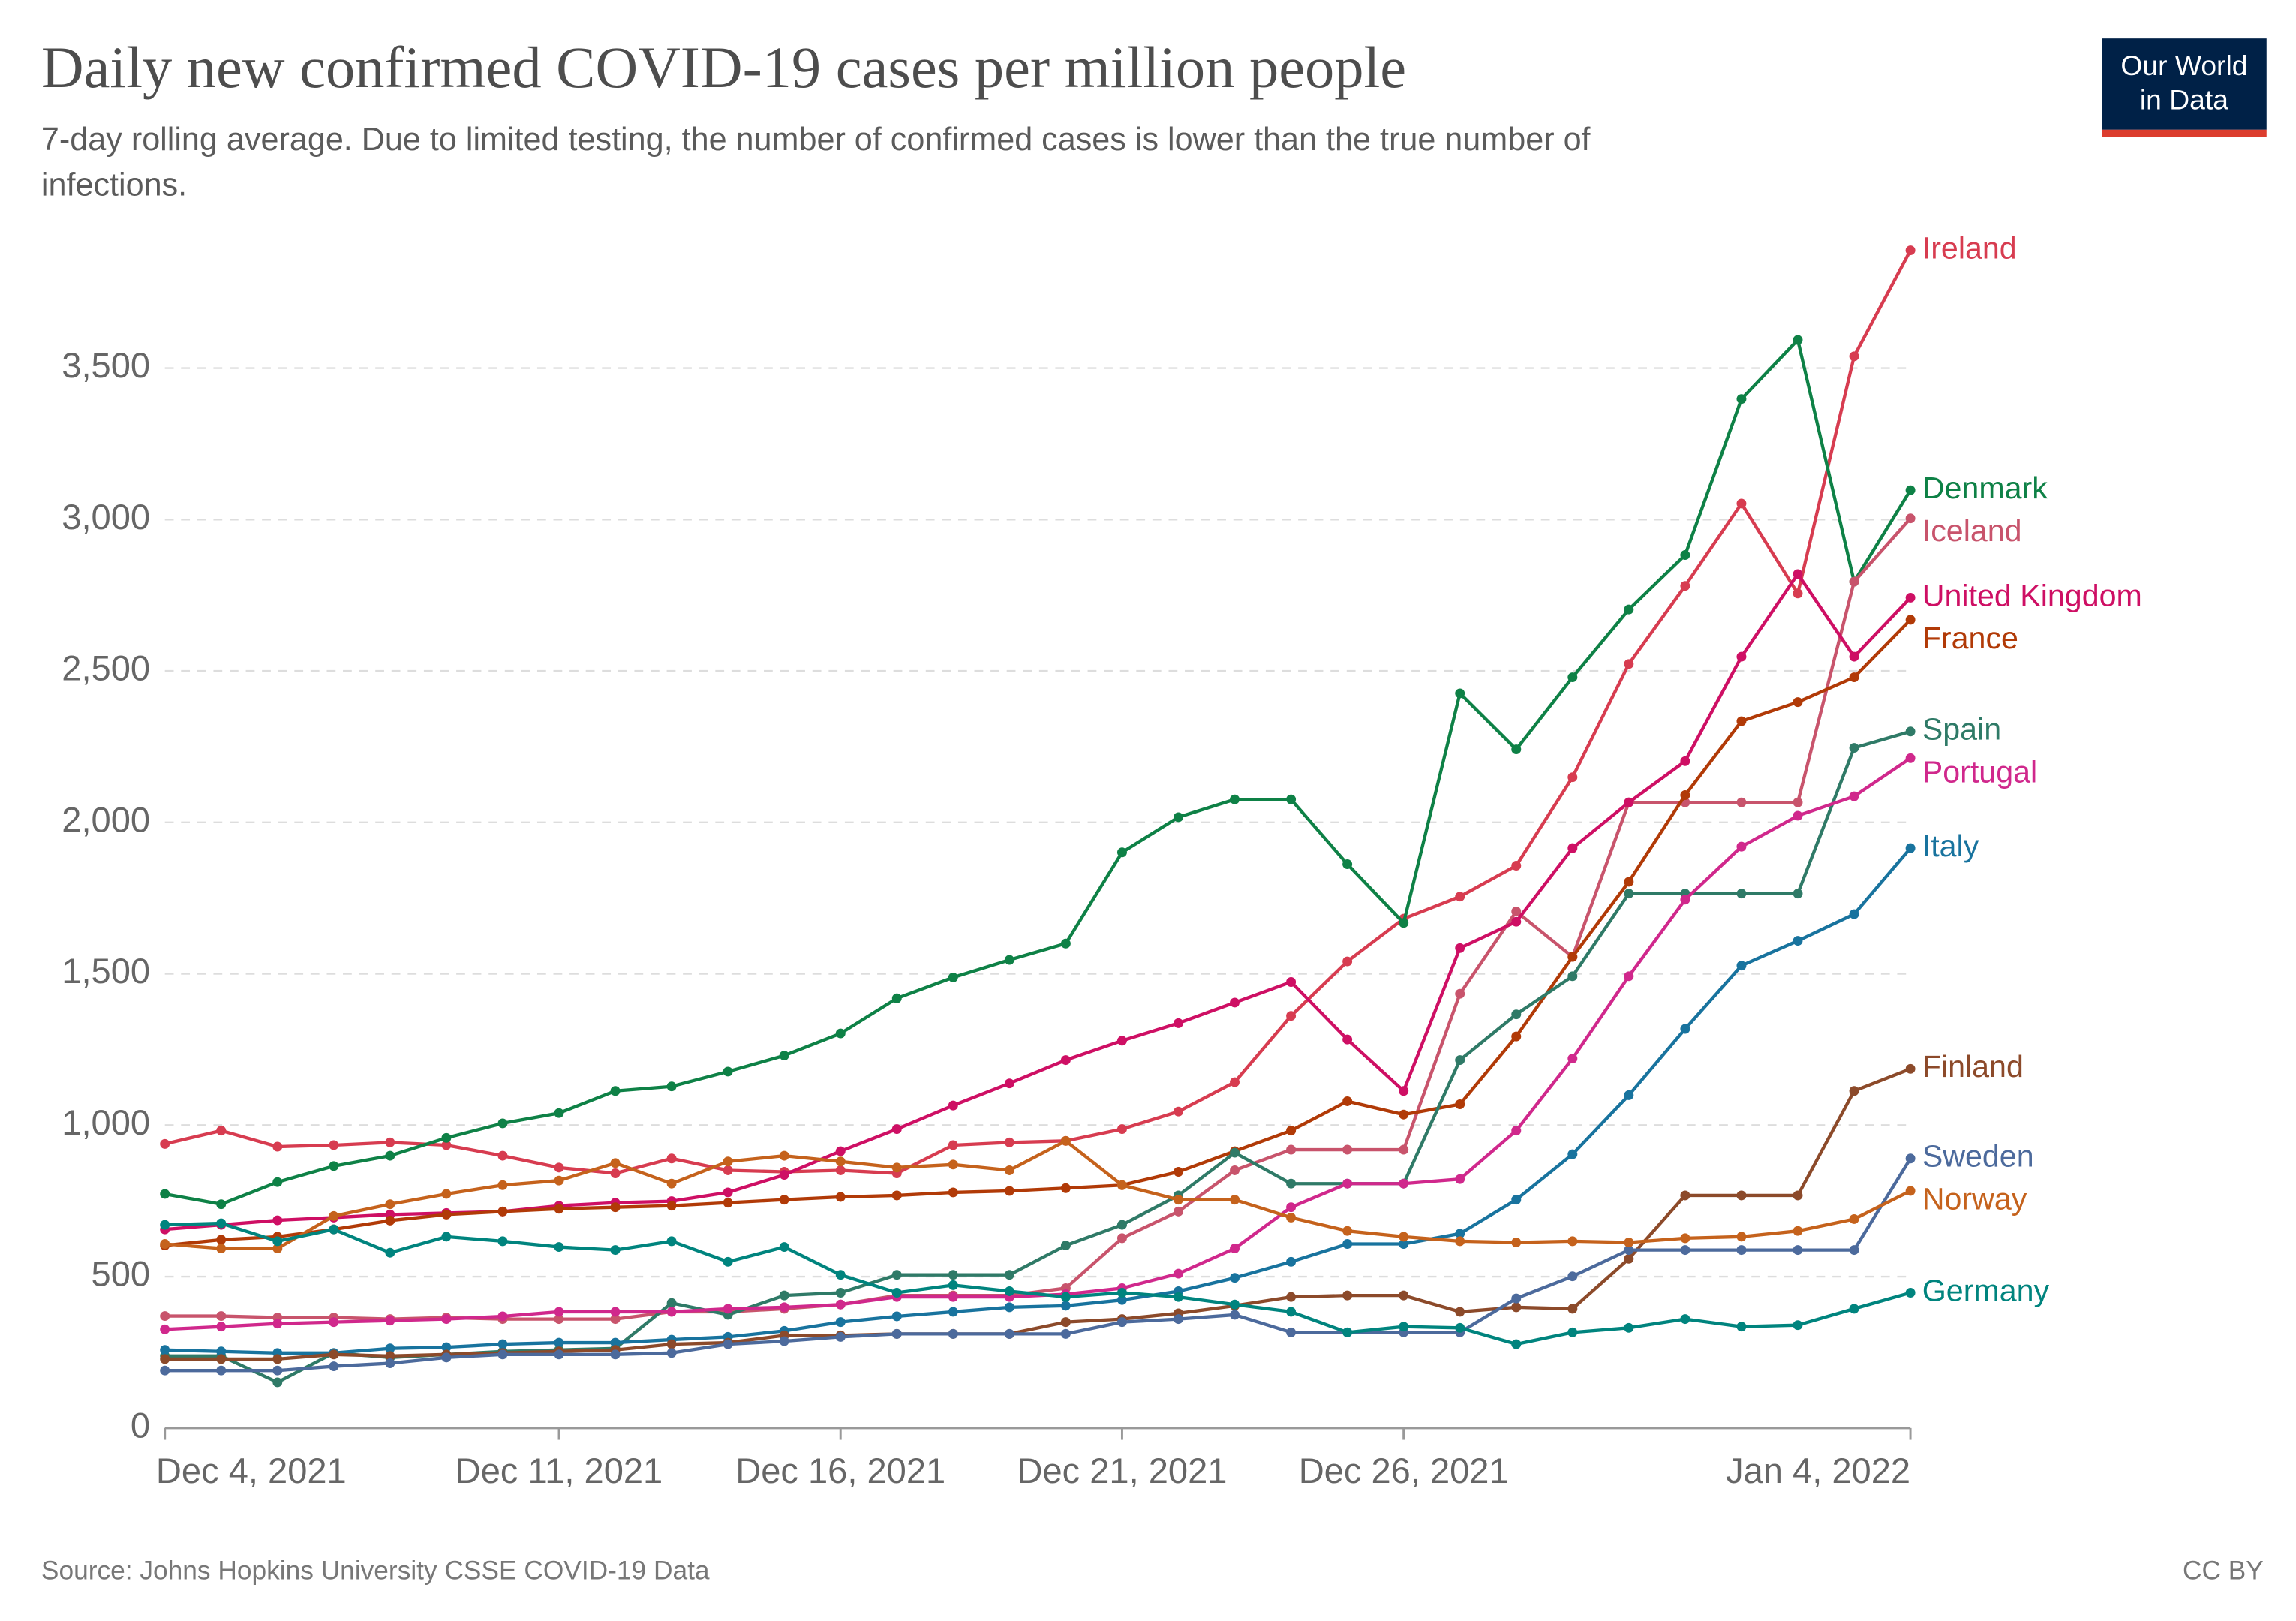  Describe the element at coordinates (251, 1471) in the screenshot. I see `x-tick-label: Dec 4, 2021` at that location.